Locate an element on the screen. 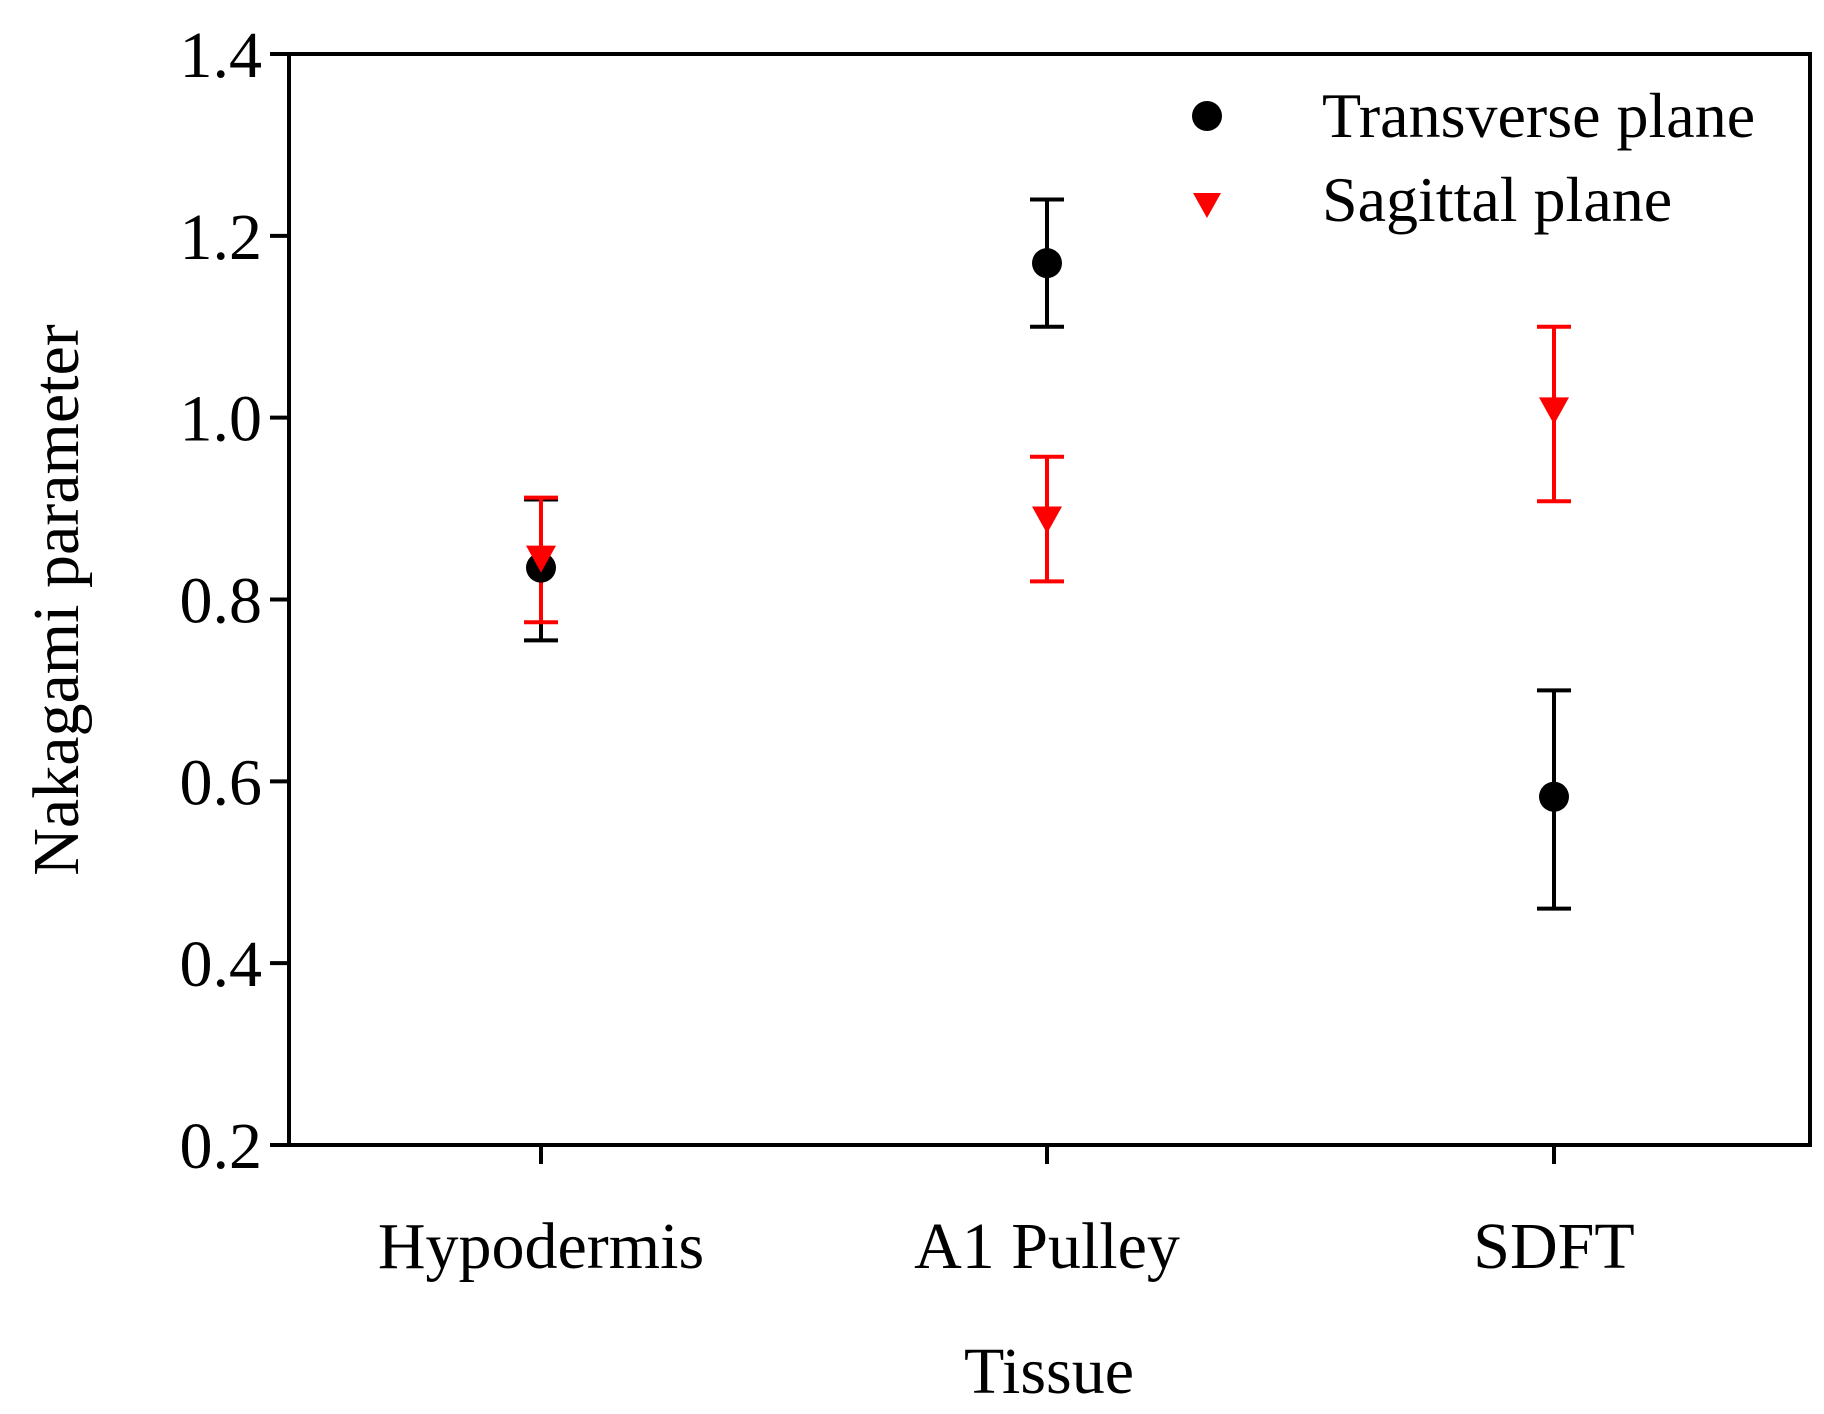 The width and height of the screenshot is (1824, 1414). y-tick-label: 0.2 is located at coordinates (221, 1146).